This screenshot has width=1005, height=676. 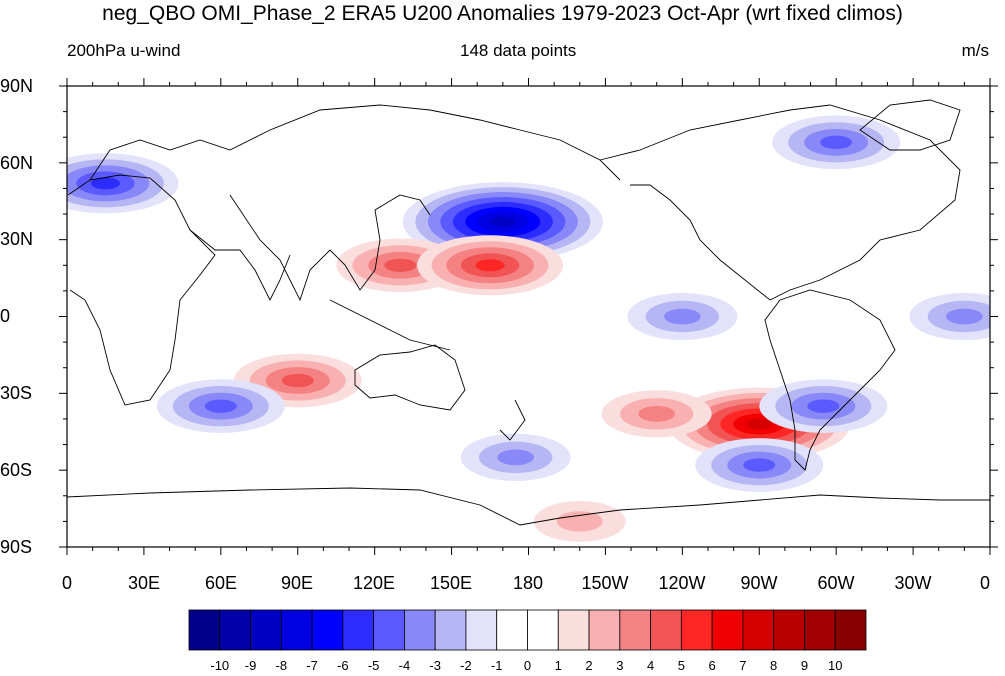 I want to click on lon-tick-label: 30E, so click(x=144, y=583).